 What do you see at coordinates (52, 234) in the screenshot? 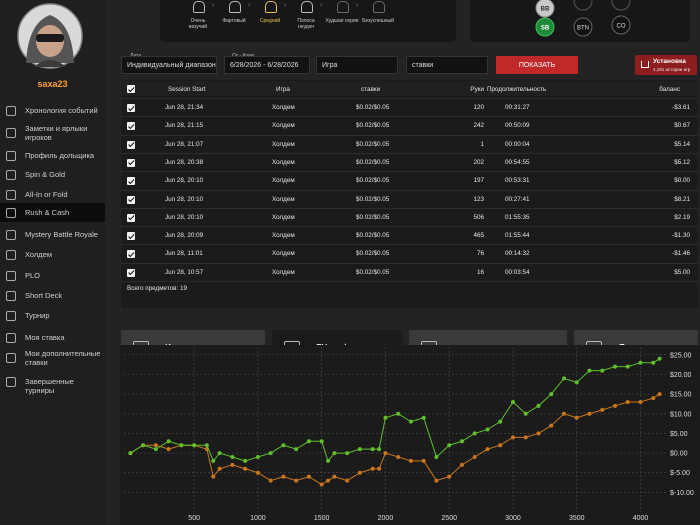
I see `menu-item: Mystery Battle Royale` at bounding box center [52, 234].